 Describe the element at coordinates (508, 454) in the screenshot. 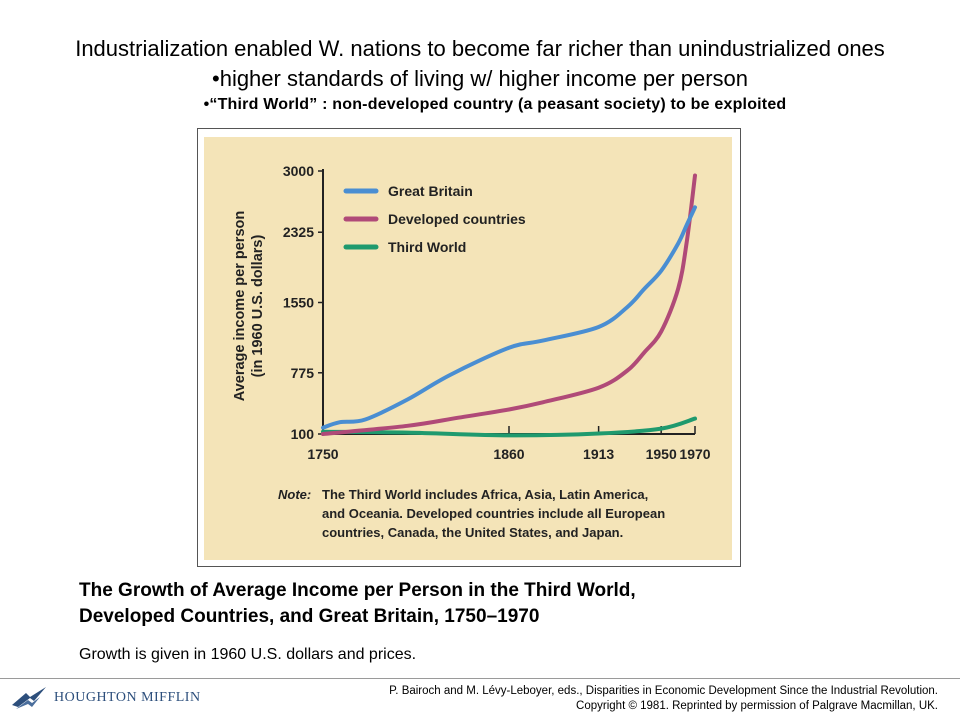

I see `x-tick-label: 1860` at that location.